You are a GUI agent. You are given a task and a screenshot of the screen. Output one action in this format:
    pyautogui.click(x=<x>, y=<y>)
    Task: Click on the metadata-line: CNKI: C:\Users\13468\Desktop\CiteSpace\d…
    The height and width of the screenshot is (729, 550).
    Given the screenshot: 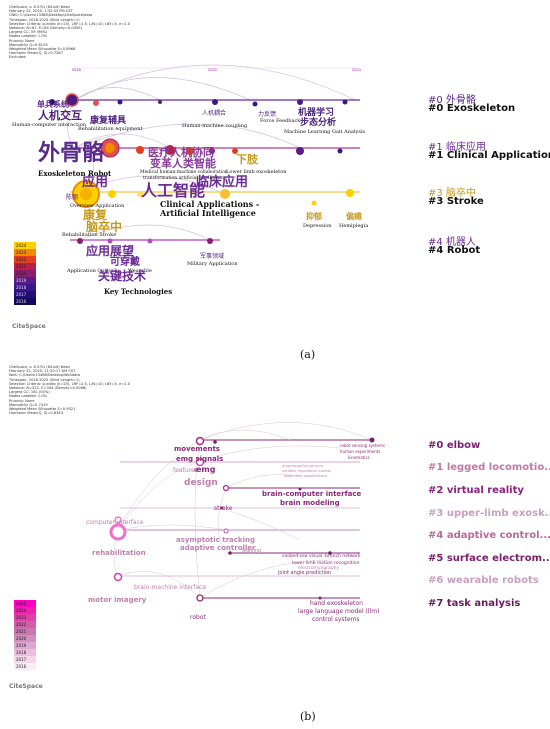 What is the action you would take?
    pyautogui.click(x=51, y=15)
    